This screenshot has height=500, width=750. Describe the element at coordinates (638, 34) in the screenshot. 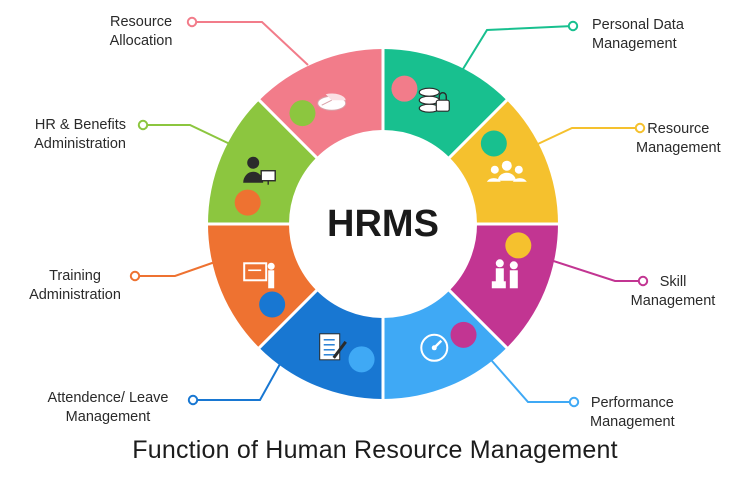

I see `label-personal-data: Personal Data Management` at that location.